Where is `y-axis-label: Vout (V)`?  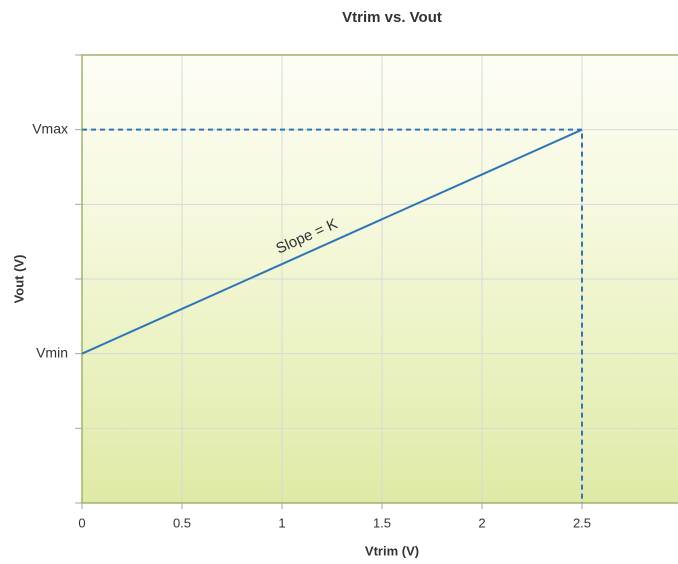
y-axis-label: Vout (V) is located at coordinates (18, 279).